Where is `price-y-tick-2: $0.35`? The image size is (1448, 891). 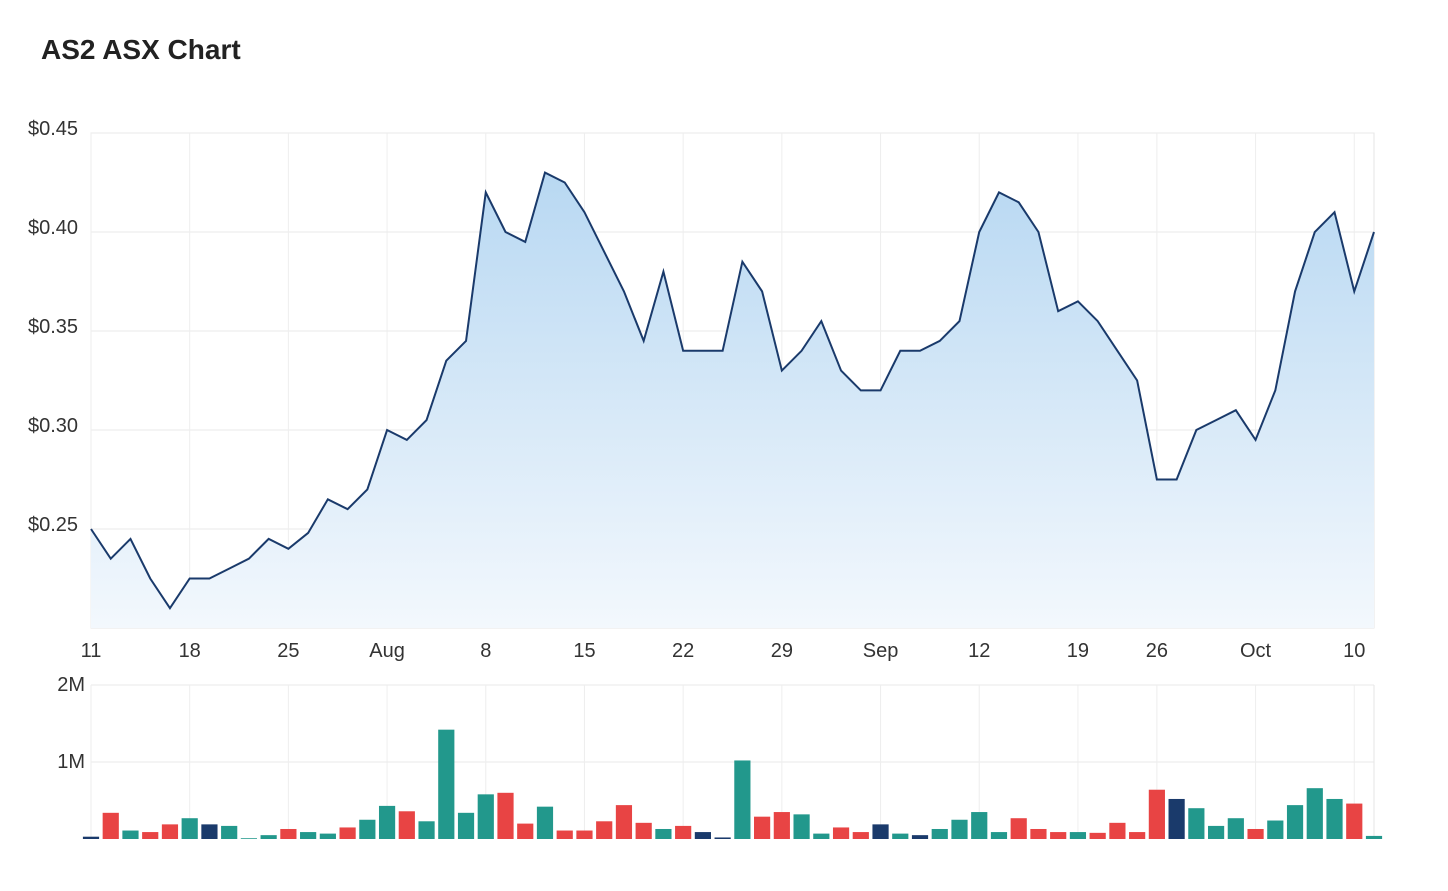
price-y-tick-2: $0.35 is located at coordinates (53, 327).